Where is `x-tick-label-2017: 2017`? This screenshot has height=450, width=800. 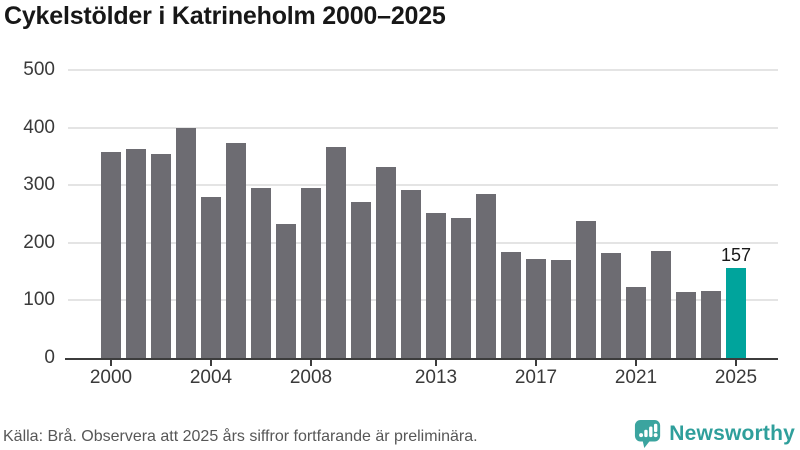 x-tick-label-2017: 2017 is located at coordinates (536, 377).